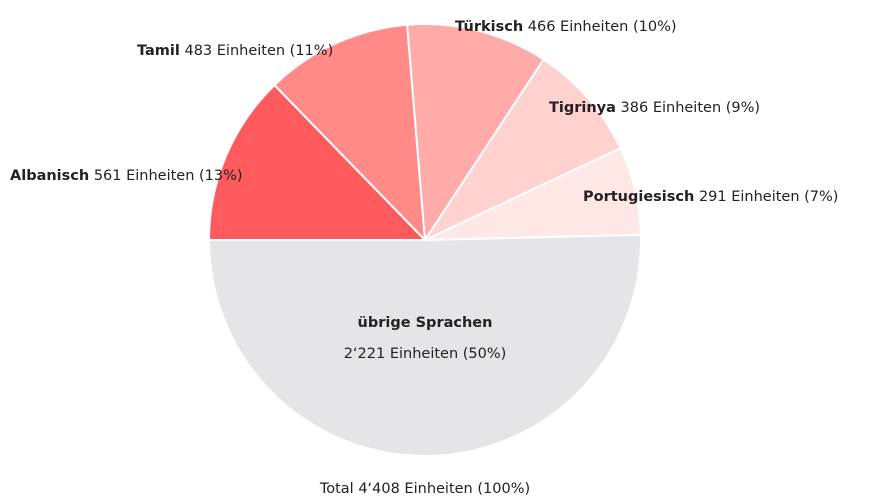  Describe the element at coordinates (158, 51) in the screenshot. I see `slice-name: Tamil` at that location.